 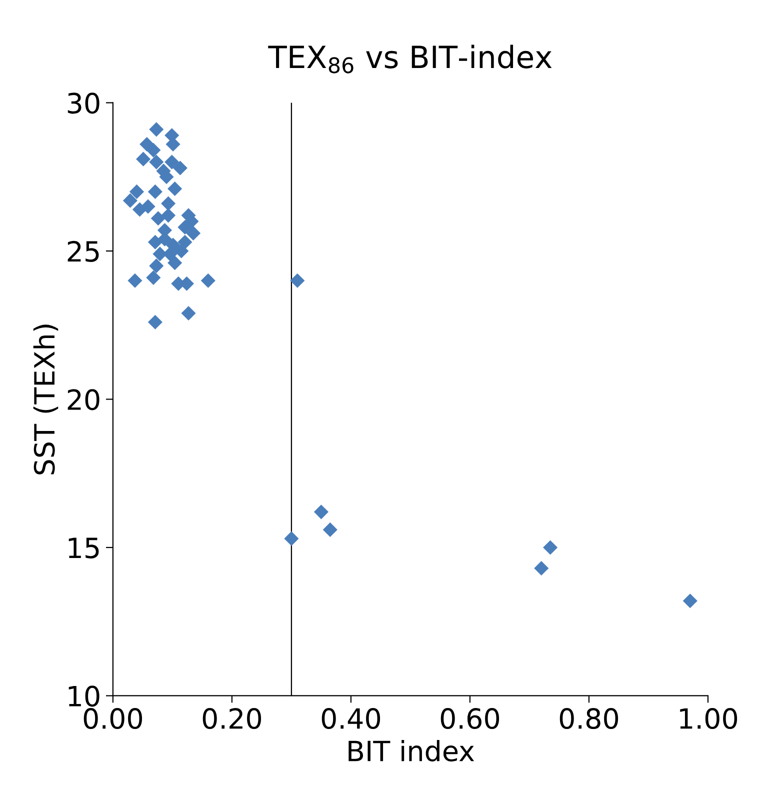 What do you see at coordinates (470, 719) in the screenshot?
I see `x-tick-label: 0.60` at bounding box center [470, 719].